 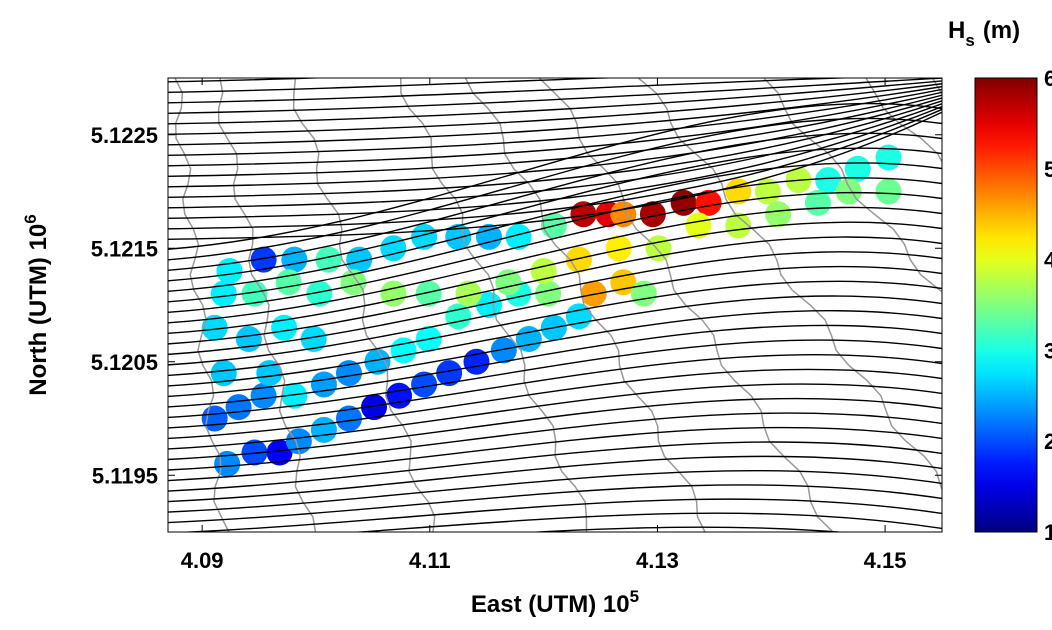 I want to click on colorbar, so click(x=1006, y=305).